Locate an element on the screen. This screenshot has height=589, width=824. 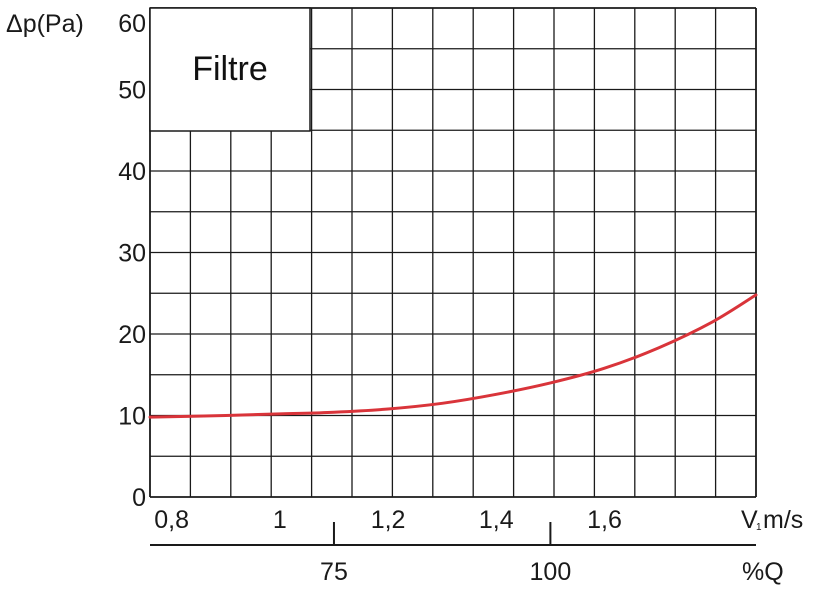
y-tick-labels: 0 10 20 30 40 50 60 is located at coordinates (132, 261).